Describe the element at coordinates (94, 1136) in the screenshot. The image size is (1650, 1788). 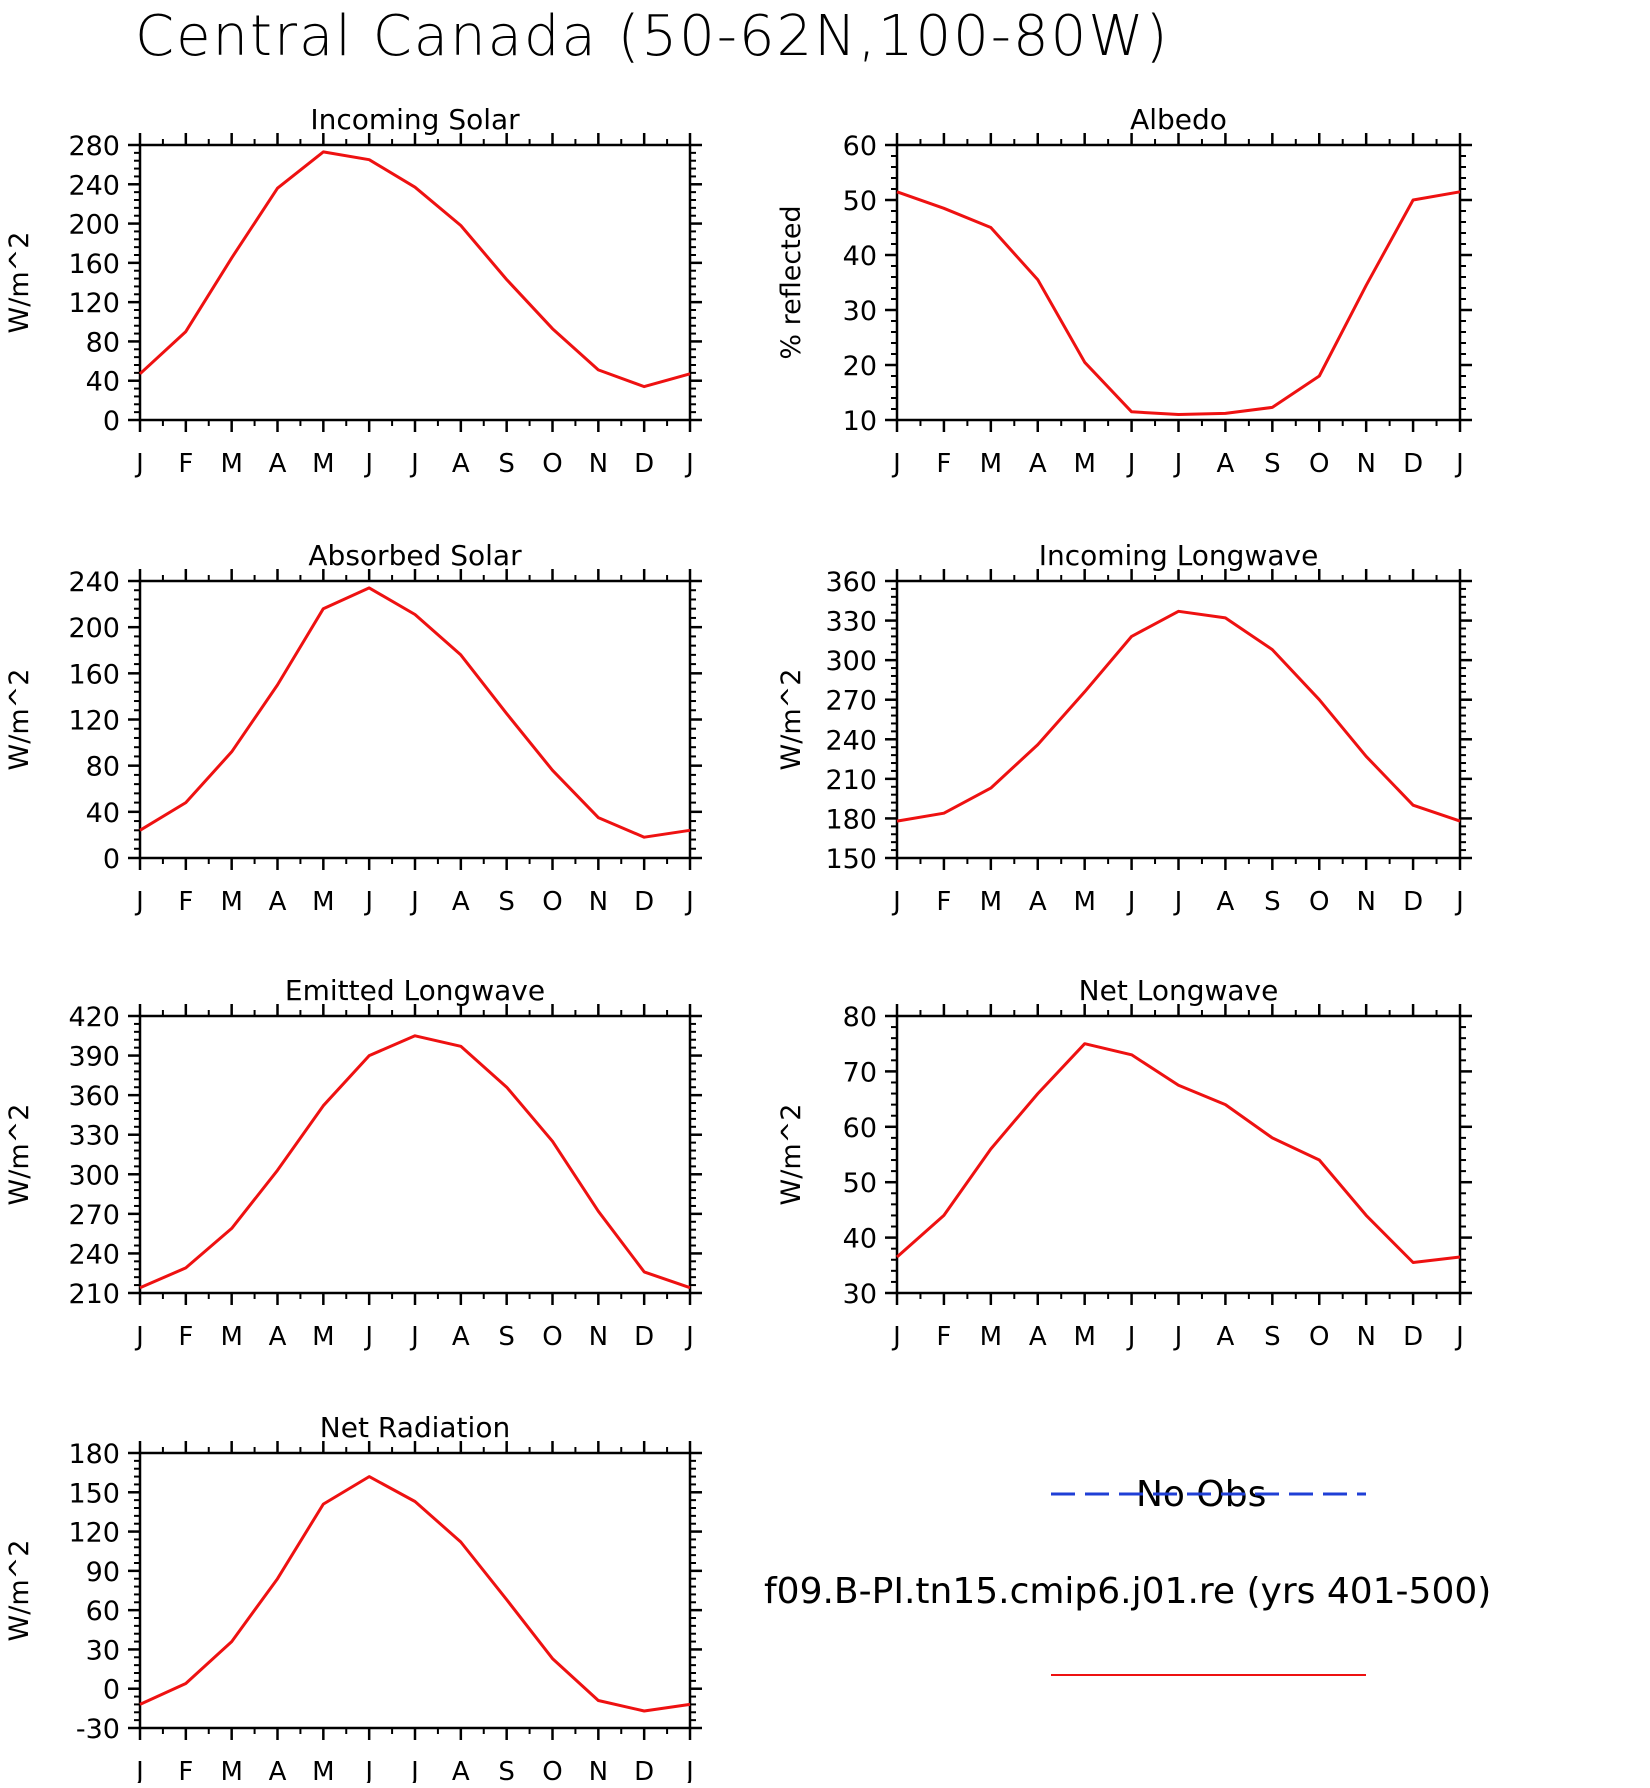
I see `y-tick-label: 330` at that location.